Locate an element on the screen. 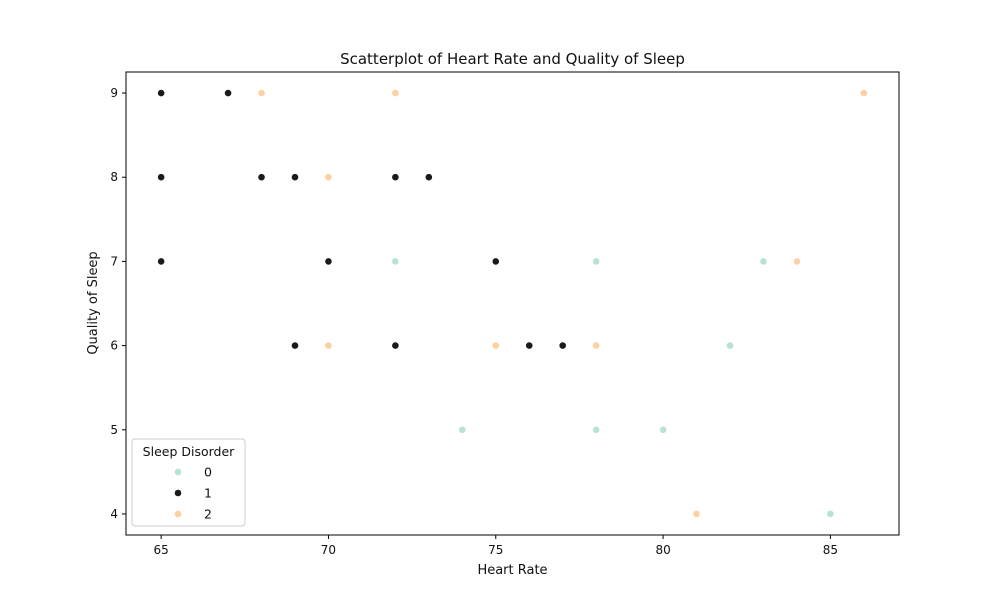 The height and width of the screenshot is (600, 1000). x-tick-label: 70 is located at coordinates (328, 550).